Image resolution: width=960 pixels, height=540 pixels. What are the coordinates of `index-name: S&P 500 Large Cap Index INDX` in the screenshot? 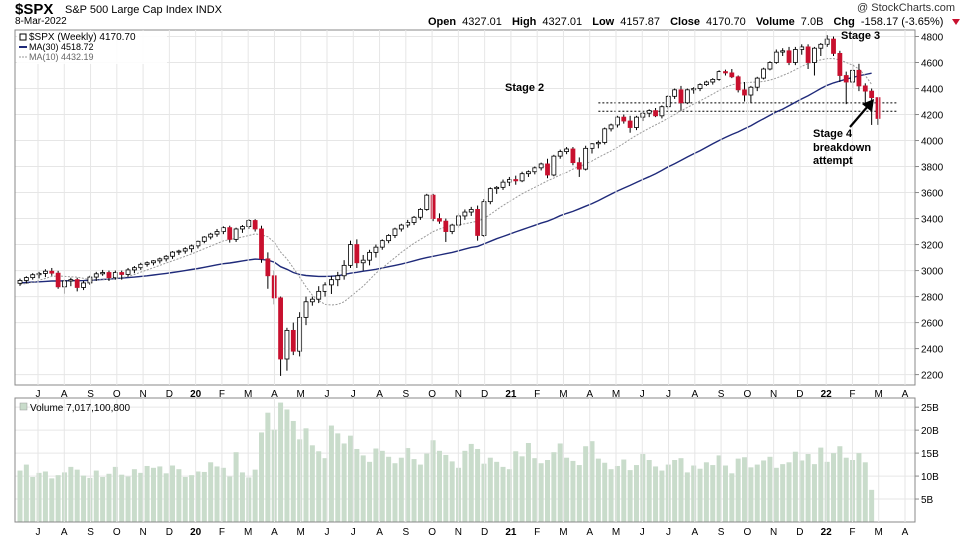 It's located at (143, 10).